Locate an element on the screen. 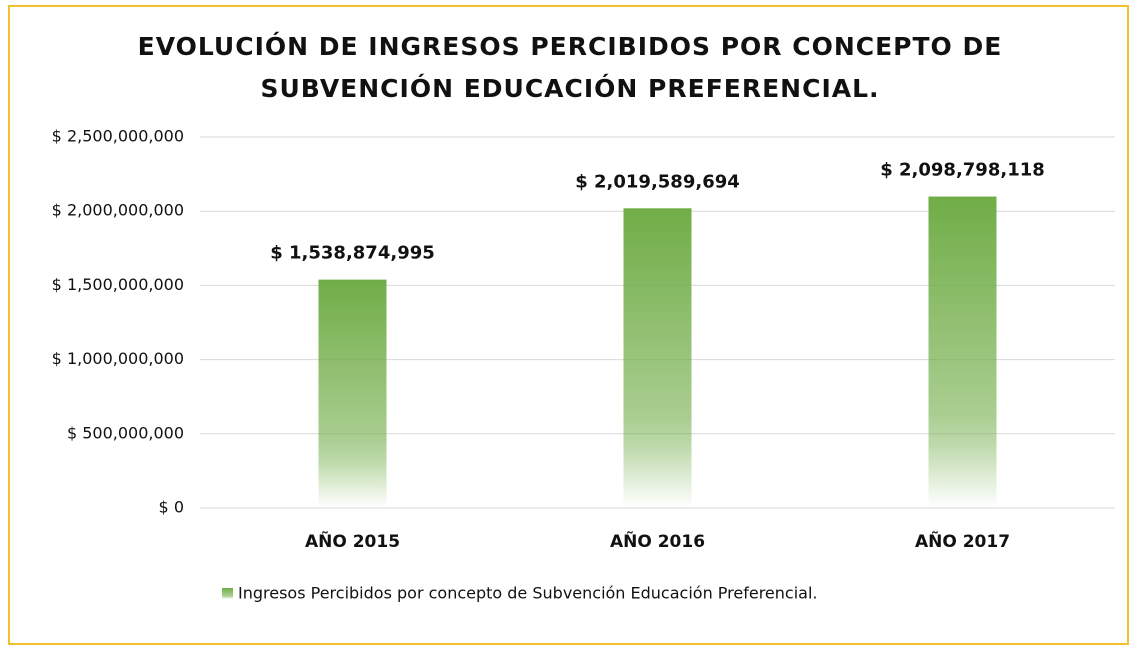  data-label: $ 2,019,589,694 is located at coordinates (657, 181).